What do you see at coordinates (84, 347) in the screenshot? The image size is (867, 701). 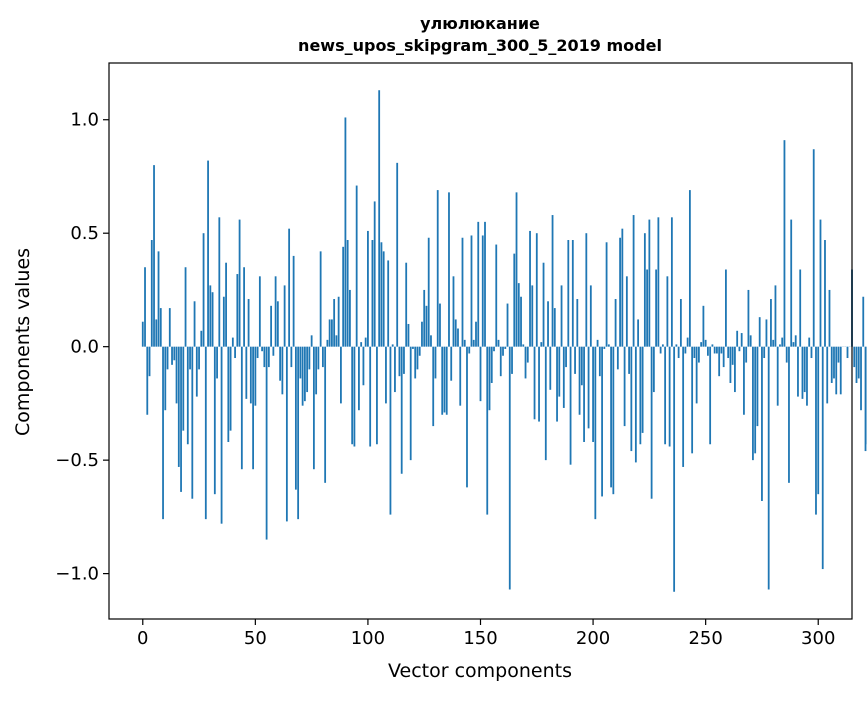 I see `y-tick-label: 0.0` at bounding box center [84, 347].